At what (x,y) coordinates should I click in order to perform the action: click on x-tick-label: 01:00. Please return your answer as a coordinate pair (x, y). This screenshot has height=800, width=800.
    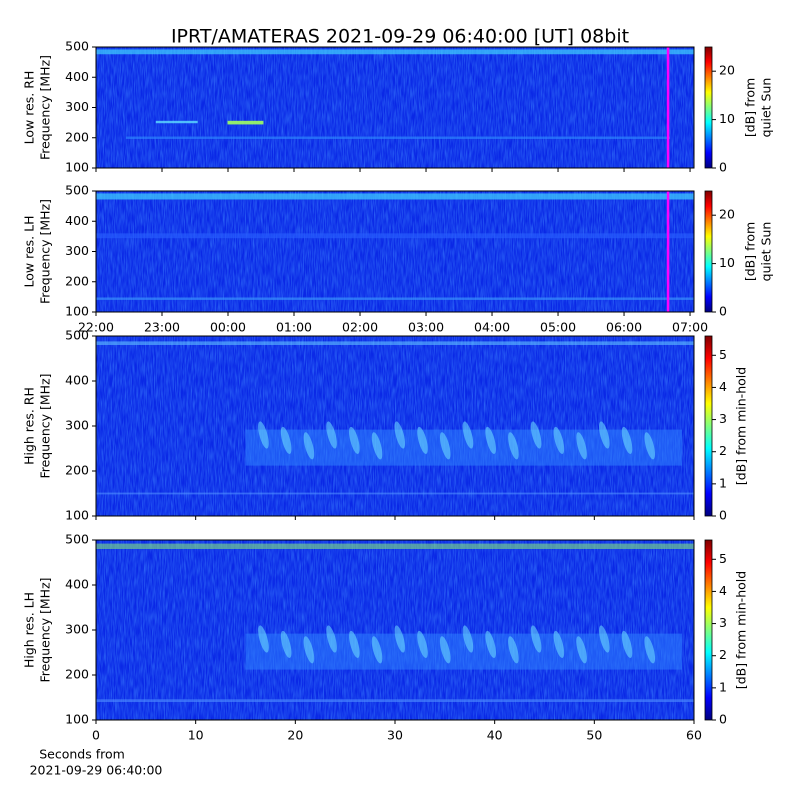
    Looking at the image, I should click on (294, 327).